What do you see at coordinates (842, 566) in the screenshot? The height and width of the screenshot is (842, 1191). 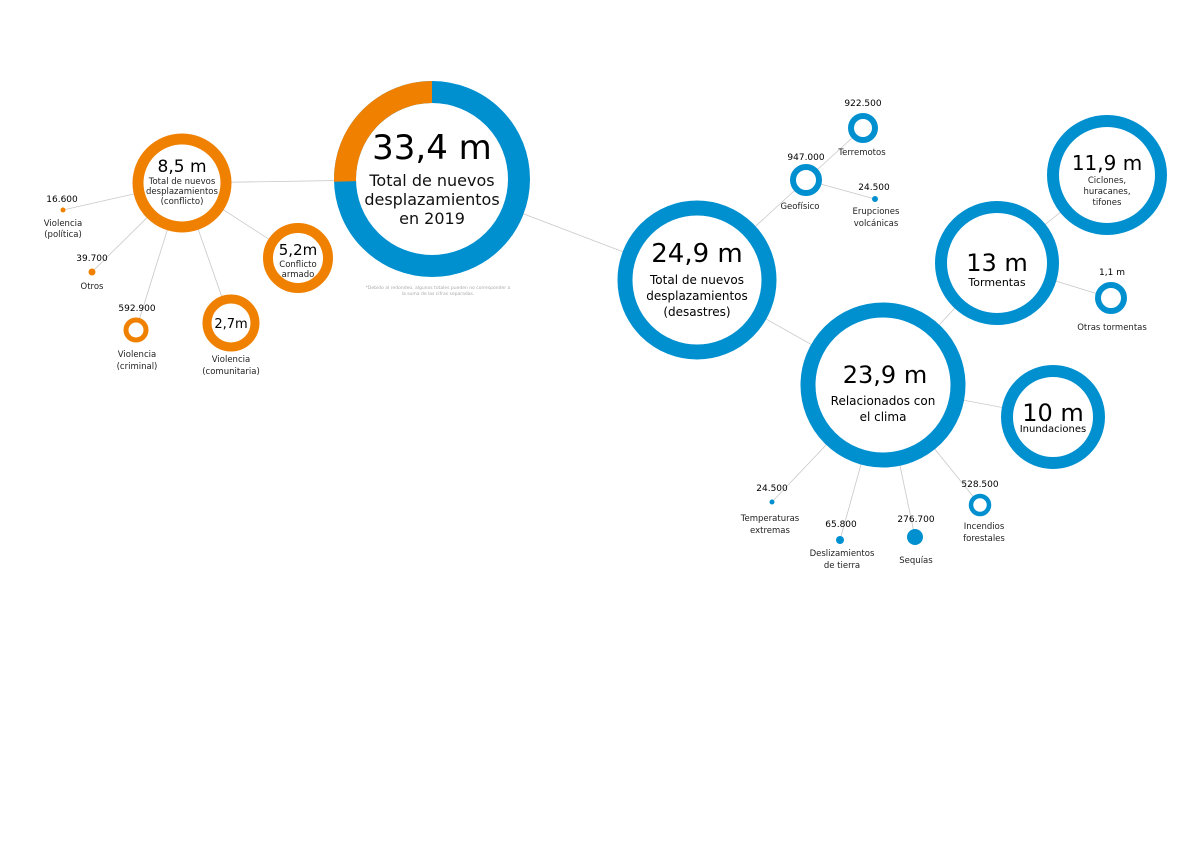 I see `landslides-label-2: de tierra` at bounding box center [842, 566].